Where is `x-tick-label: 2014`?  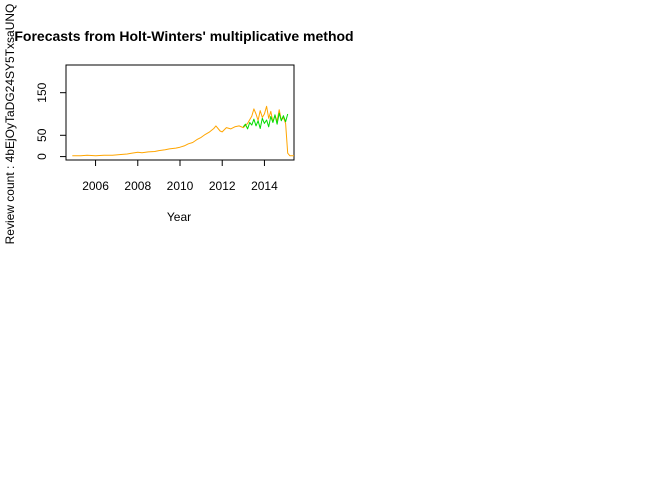
x-tick-label: 2014 is located at coordinates (264, 186).